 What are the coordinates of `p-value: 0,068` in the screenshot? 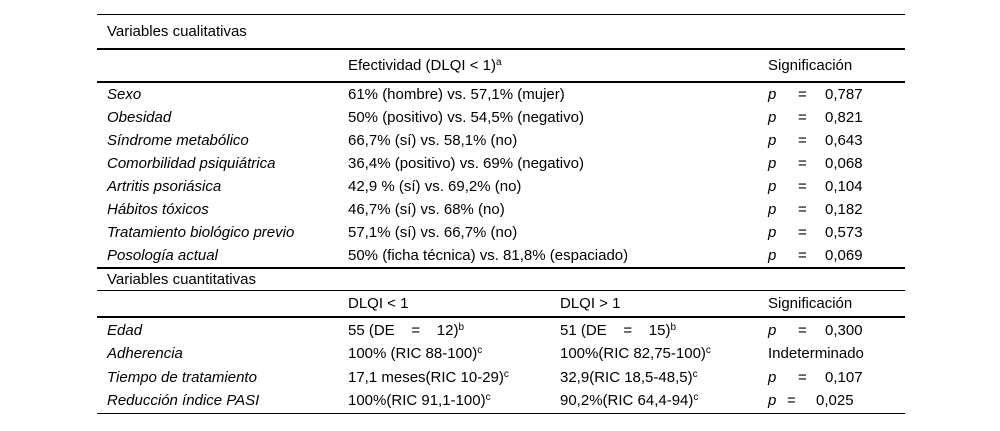 It's located at (844, 164).